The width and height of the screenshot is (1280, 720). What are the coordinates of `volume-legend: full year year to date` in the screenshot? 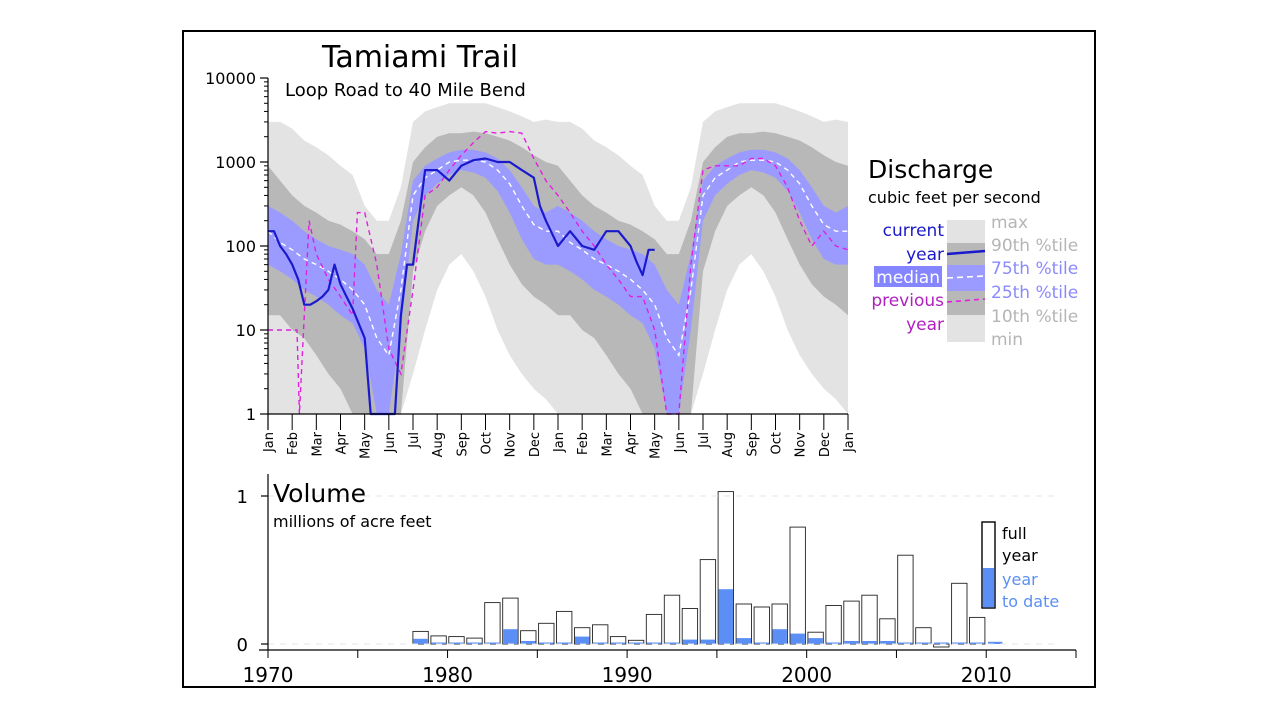 It's located at (1020, 566).